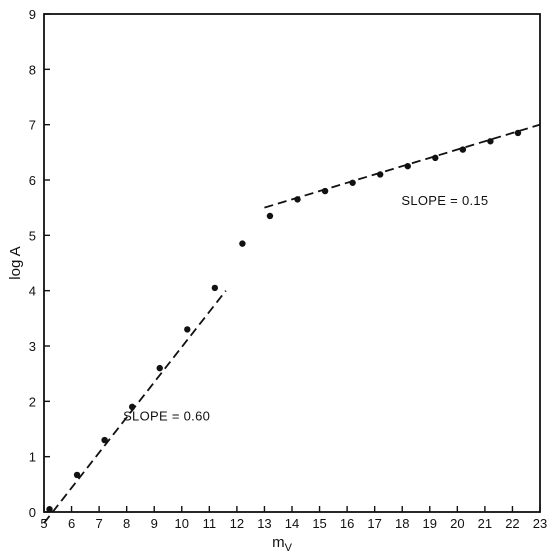  What do you see at coordinates (347, 523) in the screenshot?
I see `x-tick-label: 16` at bounding box center [347, 523].